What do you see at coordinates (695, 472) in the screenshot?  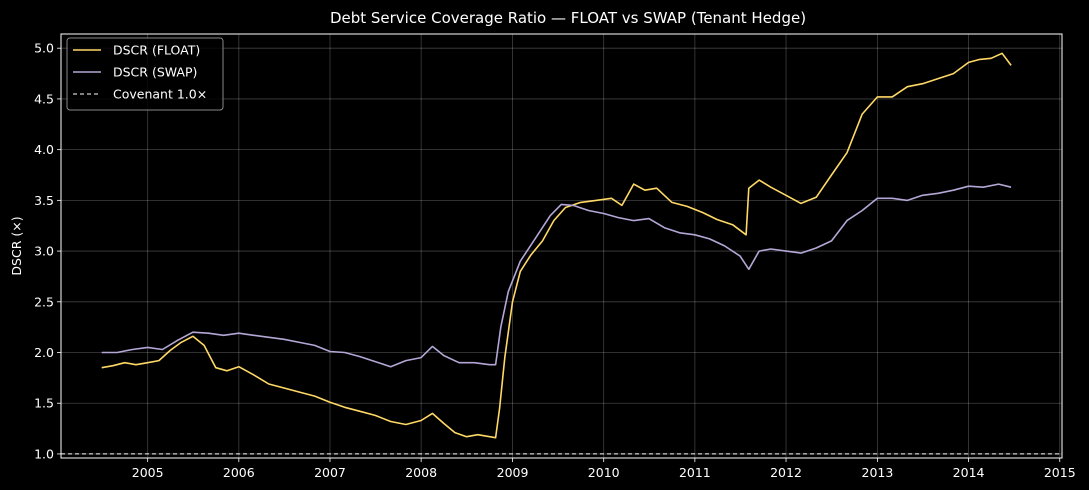 I see `x-tick-label: 2011` at bounding box center [695, 472].